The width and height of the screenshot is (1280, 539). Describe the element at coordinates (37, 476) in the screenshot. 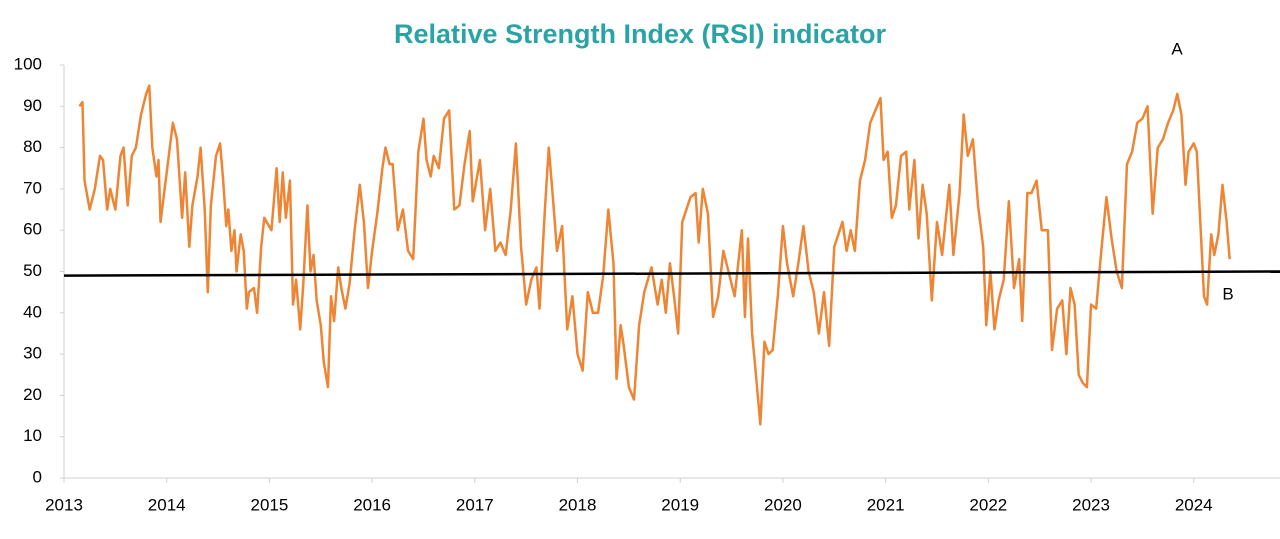

I see `y-tick-label: 0` at that location.